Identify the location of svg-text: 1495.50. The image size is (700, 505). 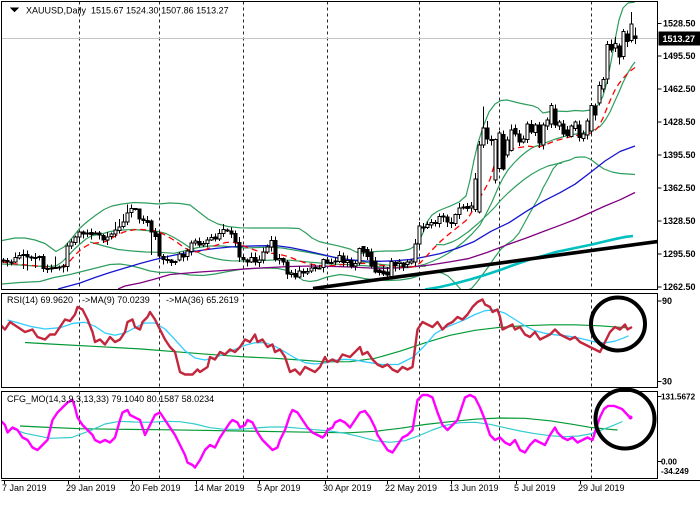
(679, 56).